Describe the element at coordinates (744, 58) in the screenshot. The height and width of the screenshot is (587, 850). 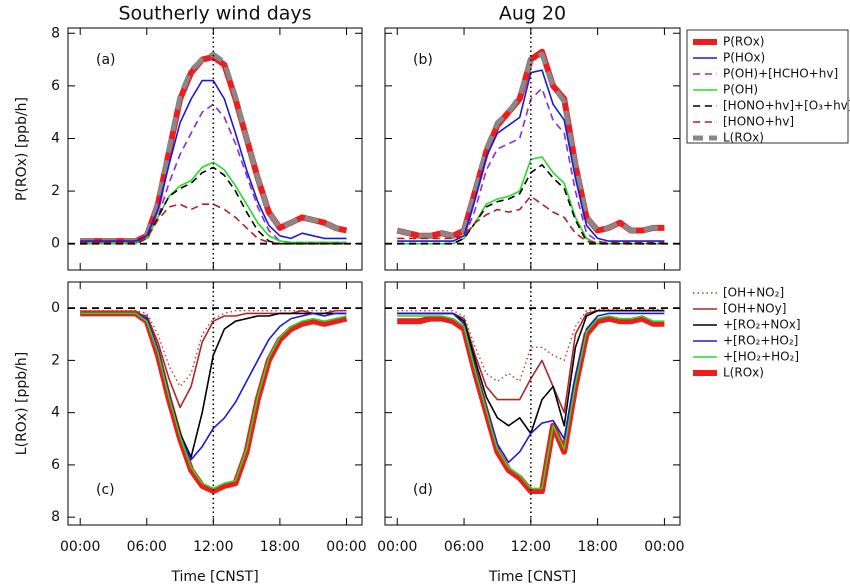
I see `legend-label: P(HOx)` at that location.